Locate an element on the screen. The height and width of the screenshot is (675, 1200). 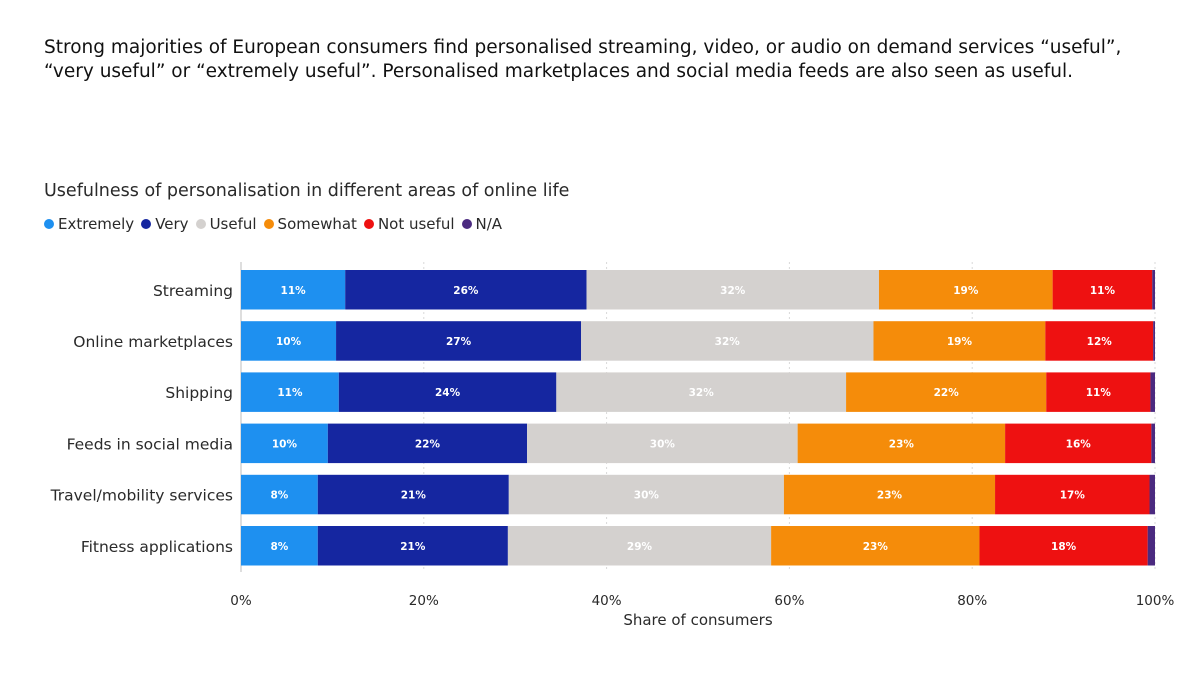
category-label: Shipping is located at coordinates (199, 393).